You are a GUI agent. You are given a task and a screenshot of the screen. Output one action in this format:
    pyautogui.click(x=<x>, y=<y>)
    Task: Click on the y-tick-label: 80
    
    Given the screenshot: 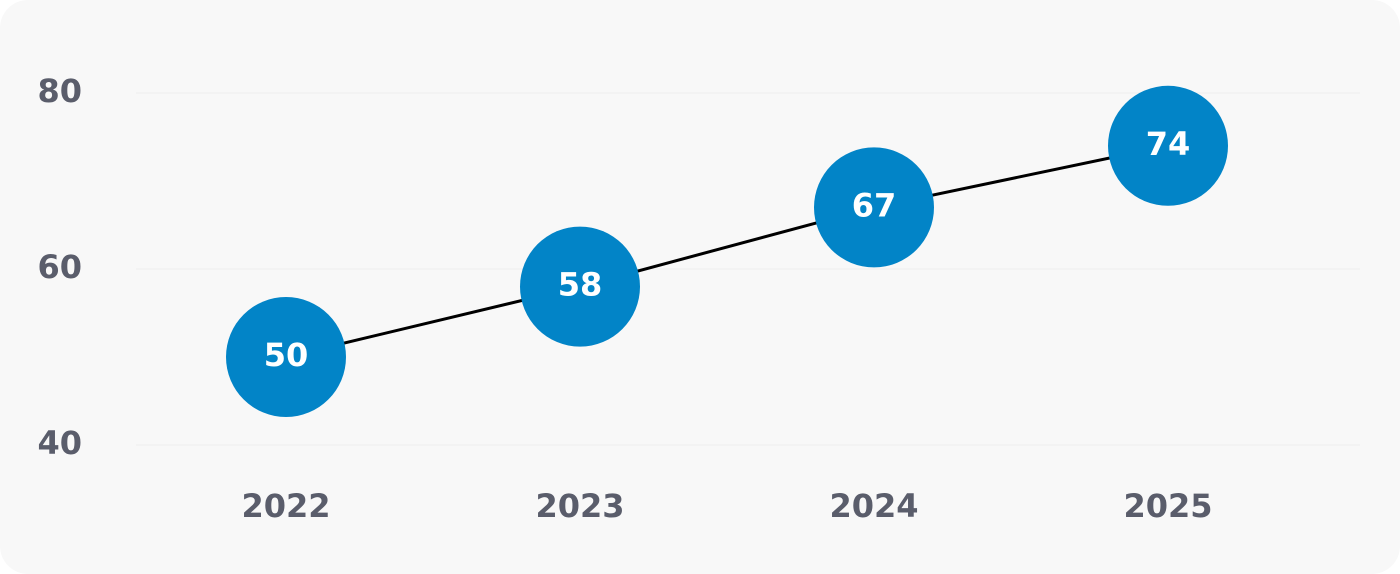 What is the action you would take?
    pyautogui.click(x=59, y=91)
    